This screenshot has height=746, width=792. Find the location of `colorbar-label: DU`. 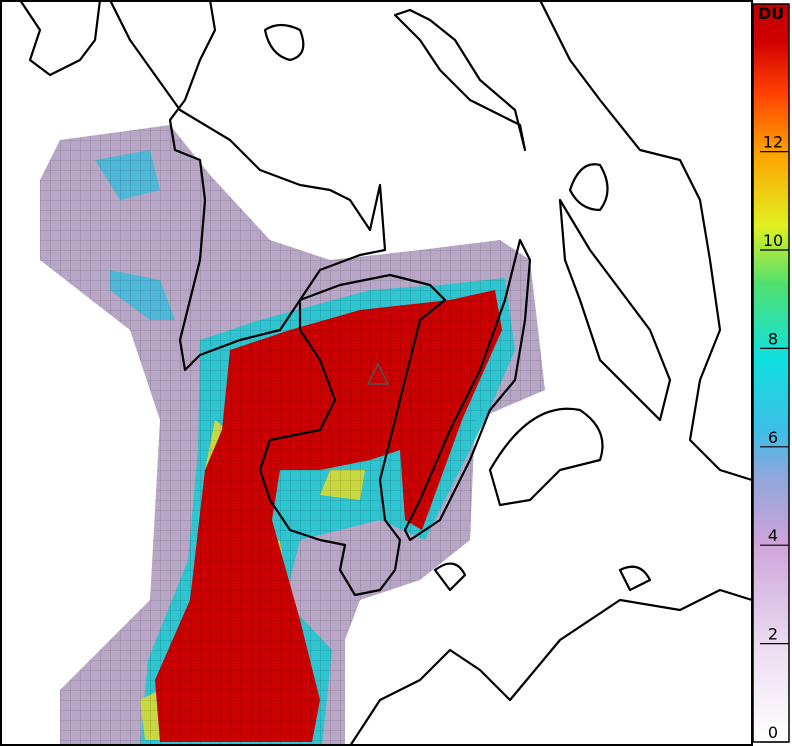

colorbar-label: DU is located at coordinates (771, 13).